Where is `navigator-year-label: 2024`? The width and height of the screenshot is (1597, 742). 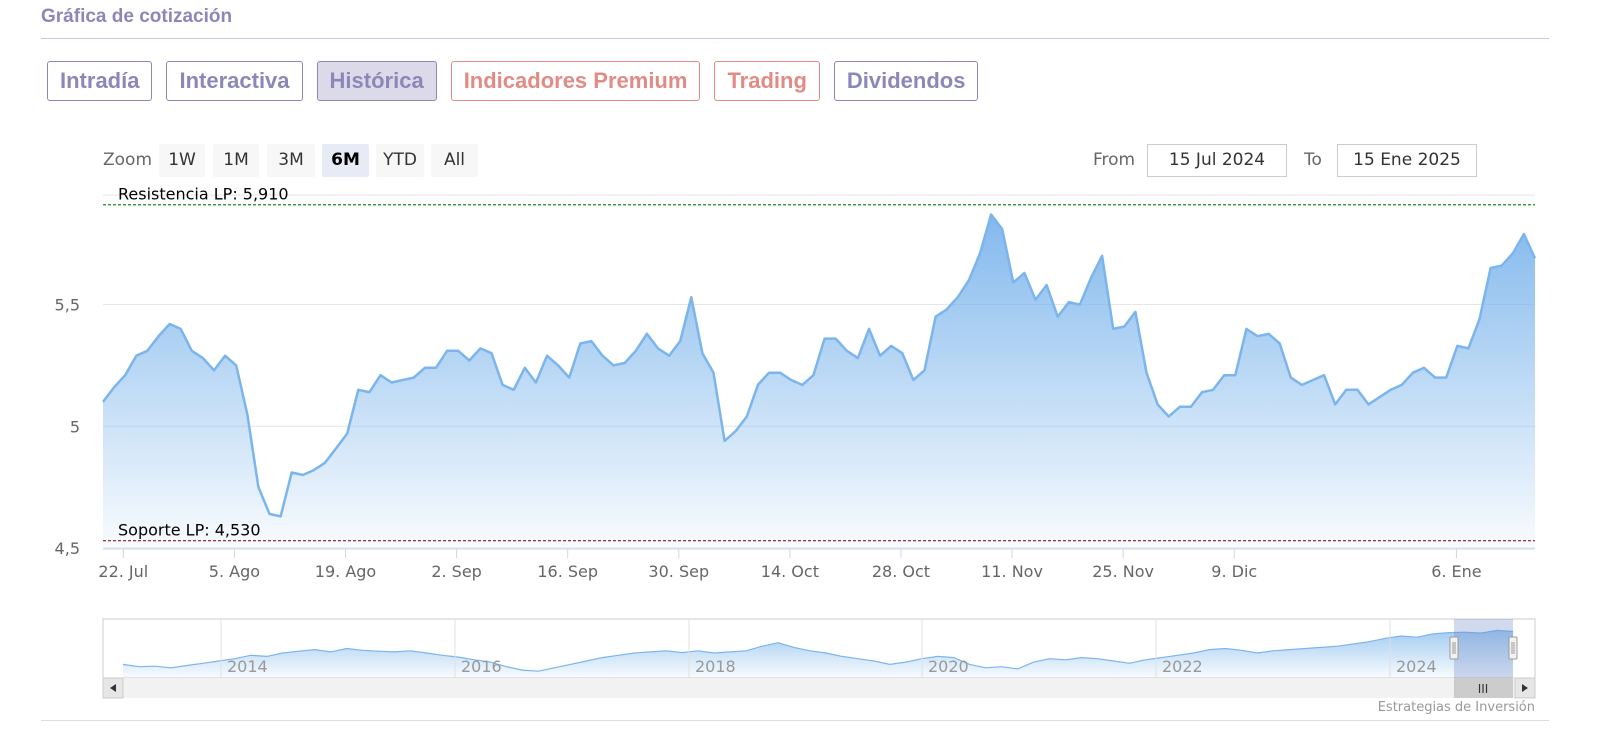
navigator-year-label: 2024 is located at coordinates (1416, 666).